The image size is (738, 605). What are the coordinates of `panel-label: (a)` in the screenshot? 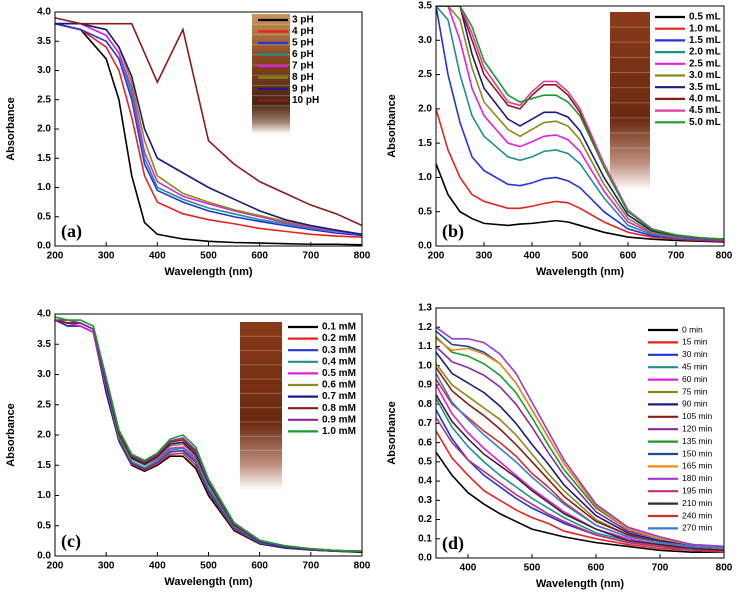 It's located at (71, 231).